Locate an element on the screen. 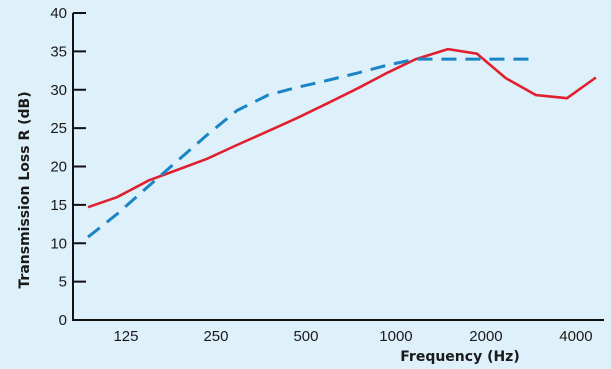 The image size is (611, 369). x-tick-label: 125 is located at coordinates (125, 336).